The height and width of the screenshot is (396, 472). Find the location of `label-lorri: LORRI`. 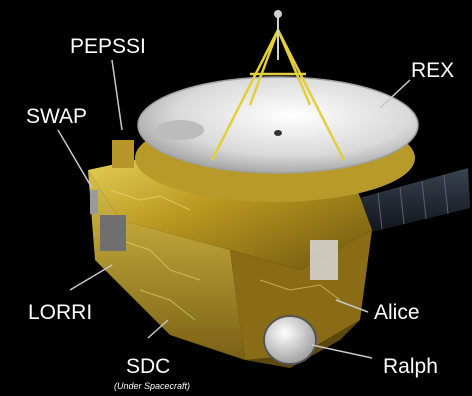

label-lorri: LORRI is located at coordinates (60, 312).